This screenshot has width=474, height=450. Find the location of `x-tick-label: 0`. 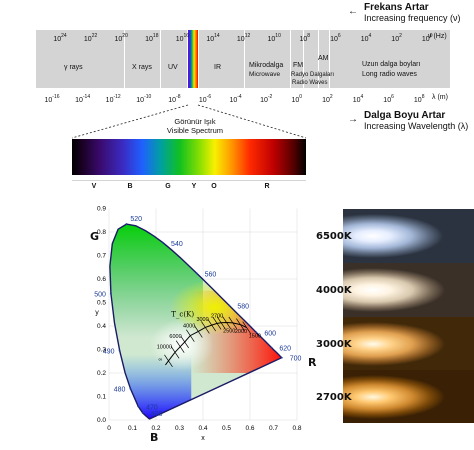

x-tick-label: 0 is located at coordinates (109, 428).